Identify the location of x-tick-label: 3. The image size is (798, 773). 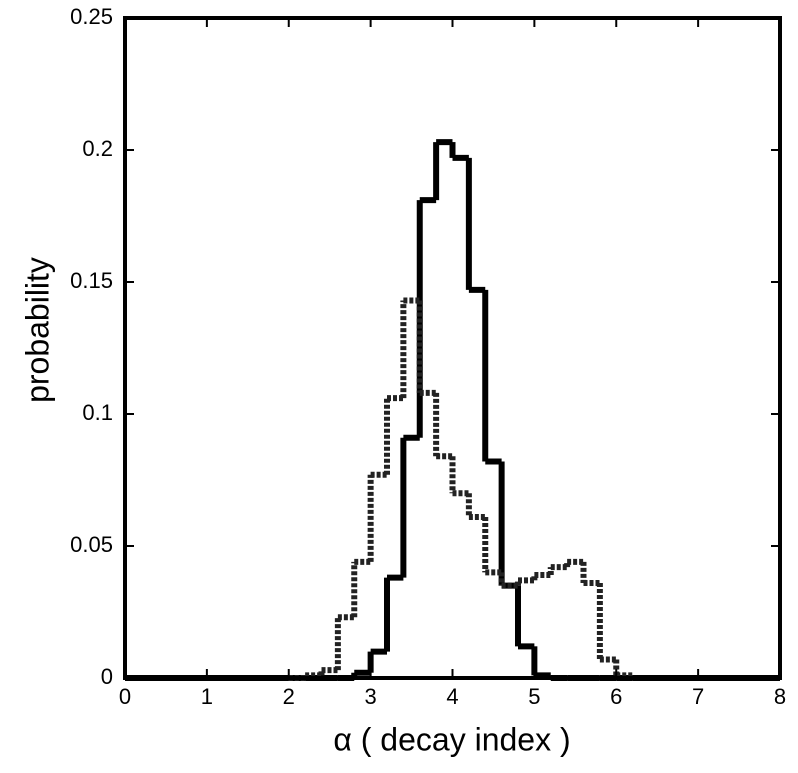
(371, 696).